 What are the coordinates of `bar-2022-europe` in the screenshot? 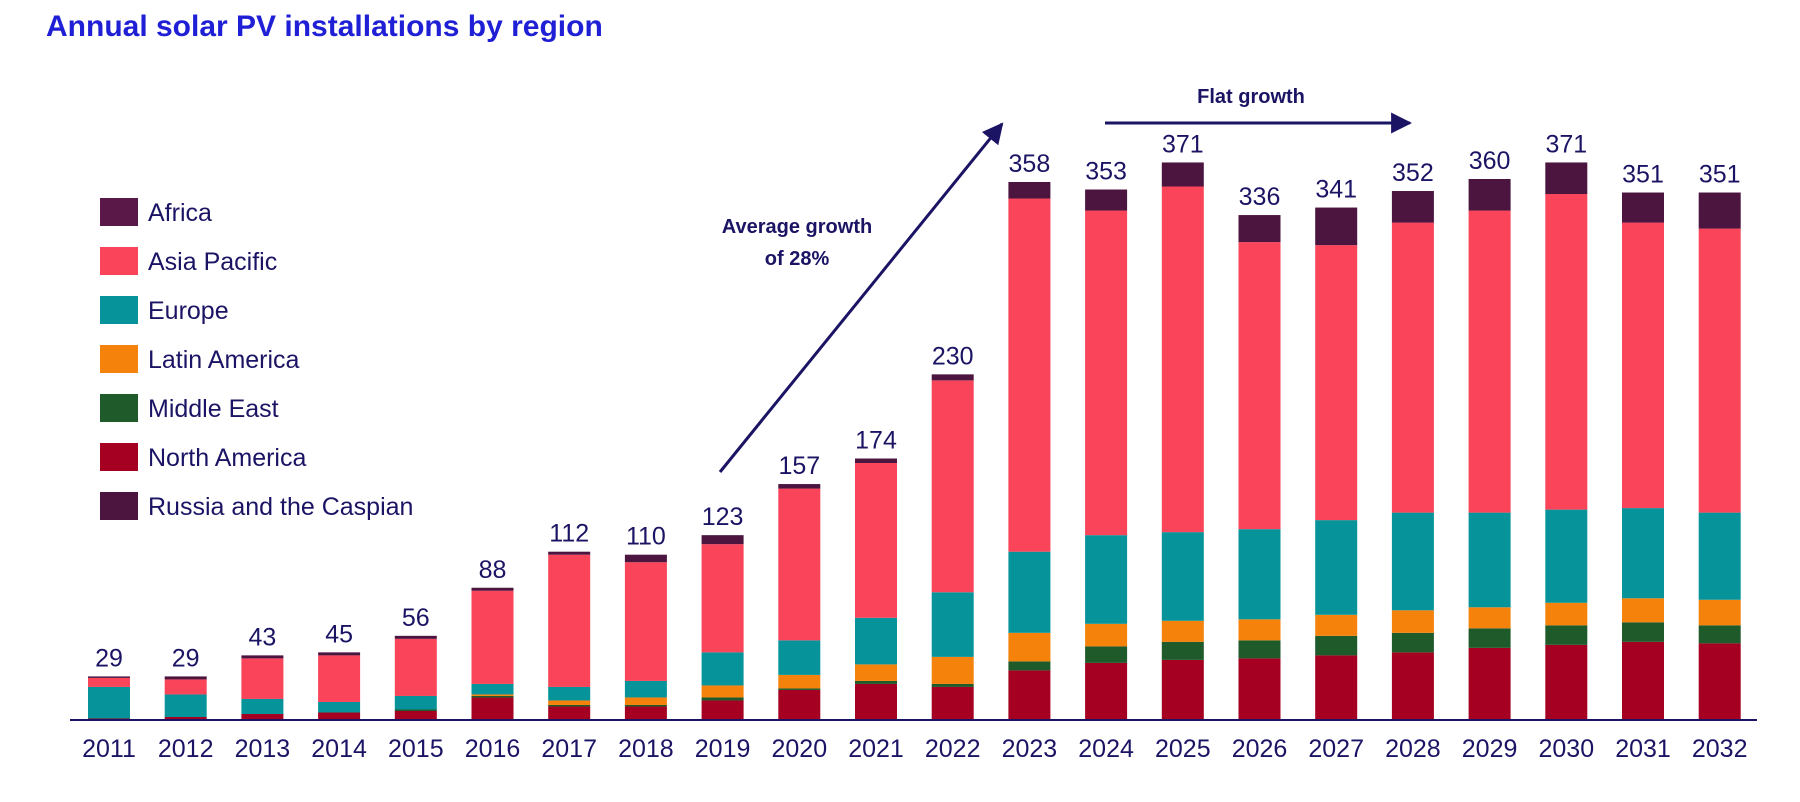 It's located at (952, 624).